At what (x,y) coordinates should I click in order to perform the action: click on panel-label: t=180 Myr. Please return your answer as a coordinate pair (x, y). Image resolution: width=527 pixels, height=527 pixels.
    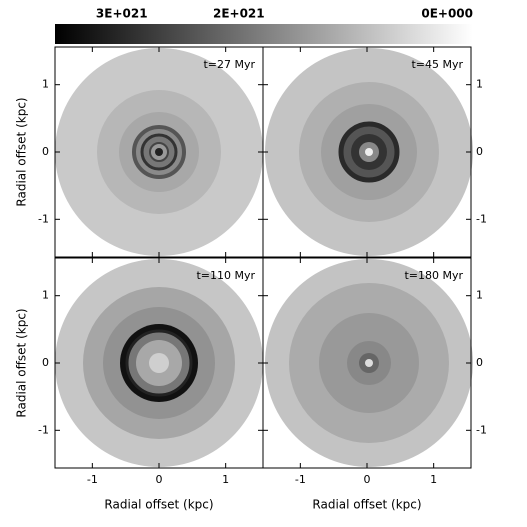
    Looking at the image, I should click on (433, 275).